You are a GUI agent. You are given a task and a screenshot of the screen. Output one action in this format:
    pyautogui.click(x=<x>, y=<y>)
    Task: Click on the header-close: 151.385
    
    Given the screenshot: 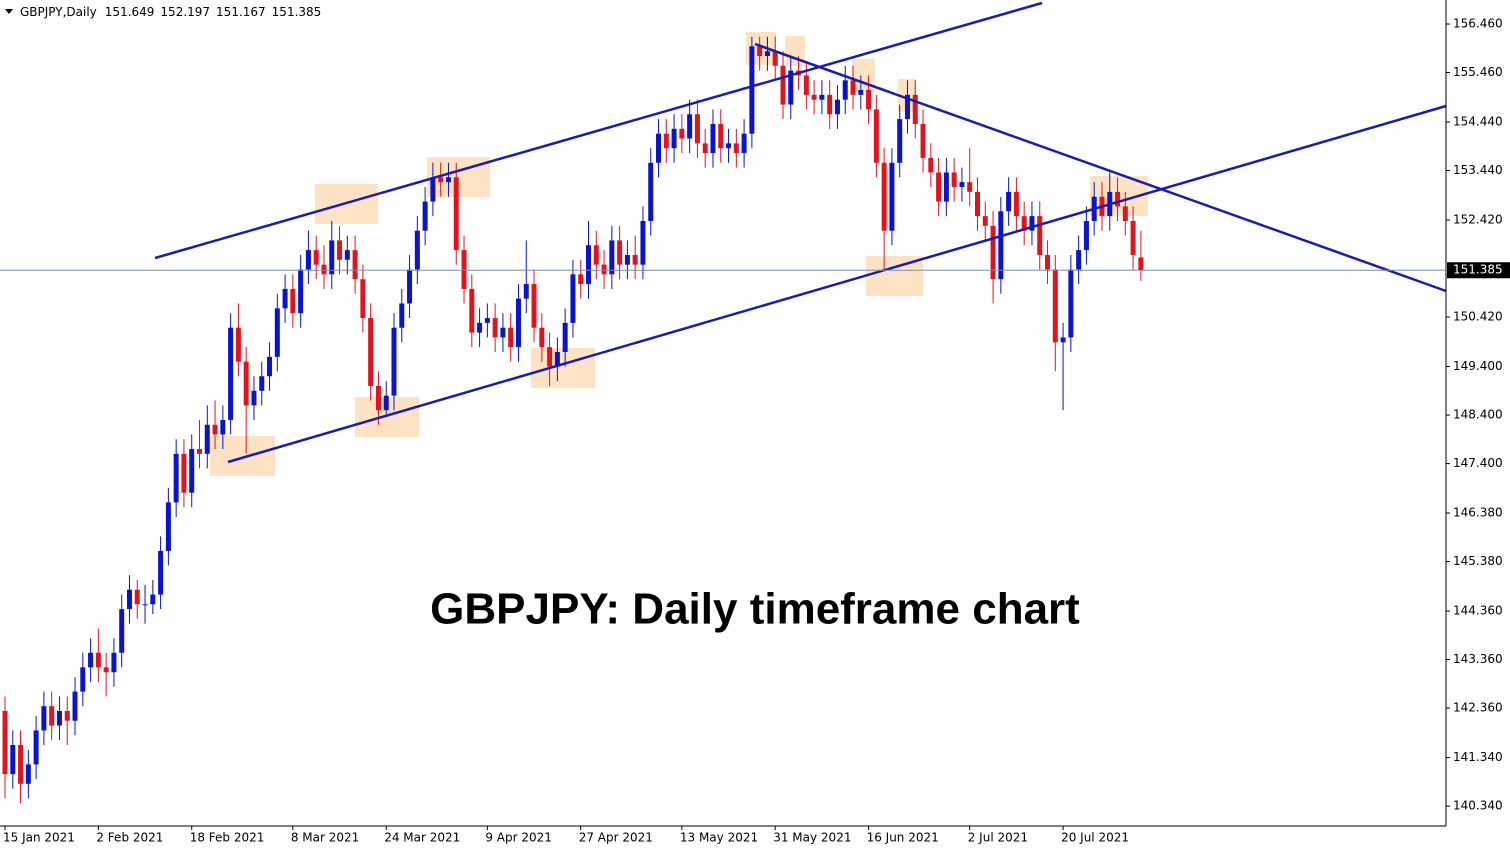 What is the action you would take?
    pyautogui.click(x=297, y=12)
    